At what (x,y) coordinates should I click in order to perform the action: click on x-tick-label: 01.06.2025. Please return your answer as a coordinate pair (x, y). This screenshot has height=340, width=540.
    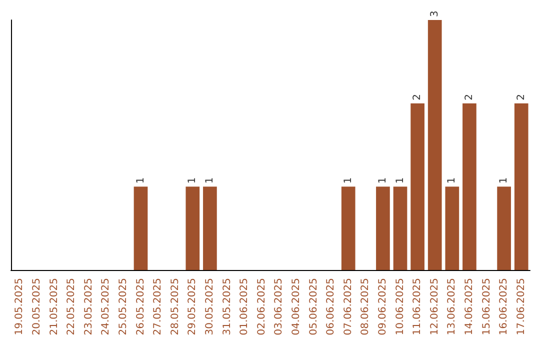
    Looking at the image, I should click on (244, 307).